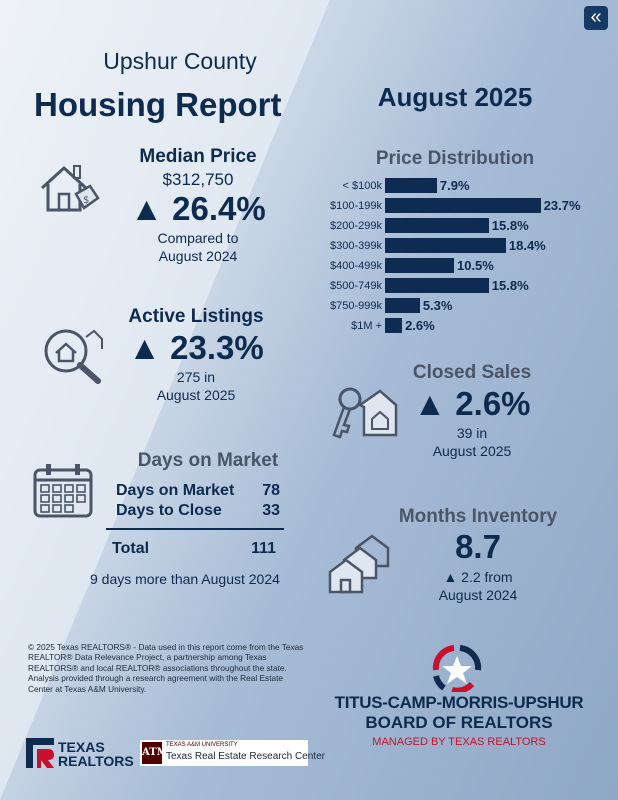 This screenshot has width=618, height=800. I want to click on report-period: August 2025, so click(455, 97).